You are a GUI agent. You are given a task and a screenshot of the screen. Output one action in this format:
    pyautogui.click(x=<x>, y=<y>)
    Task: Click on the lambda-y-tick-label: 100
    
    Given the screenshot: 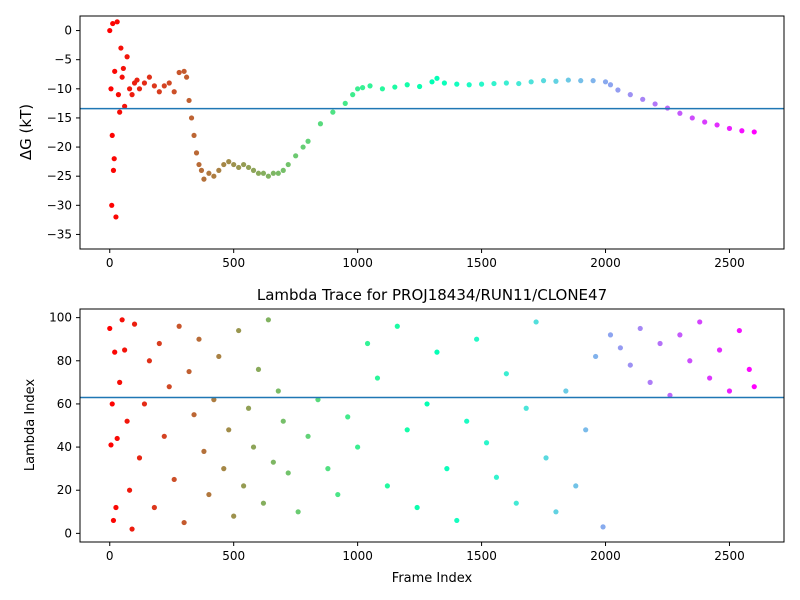 What is the action you would take?
    pyautogui.click(x=60, y=318)
    